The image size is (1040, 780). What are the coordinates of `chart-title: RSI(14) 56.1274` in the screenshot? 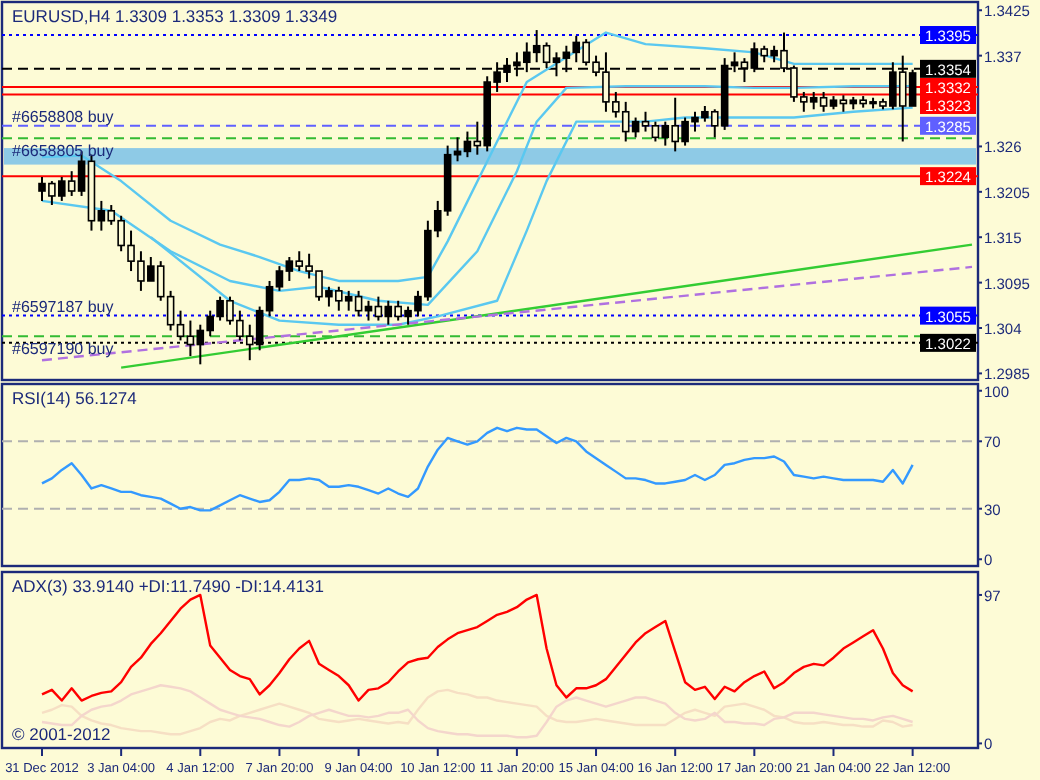 It's located at (75, 398).